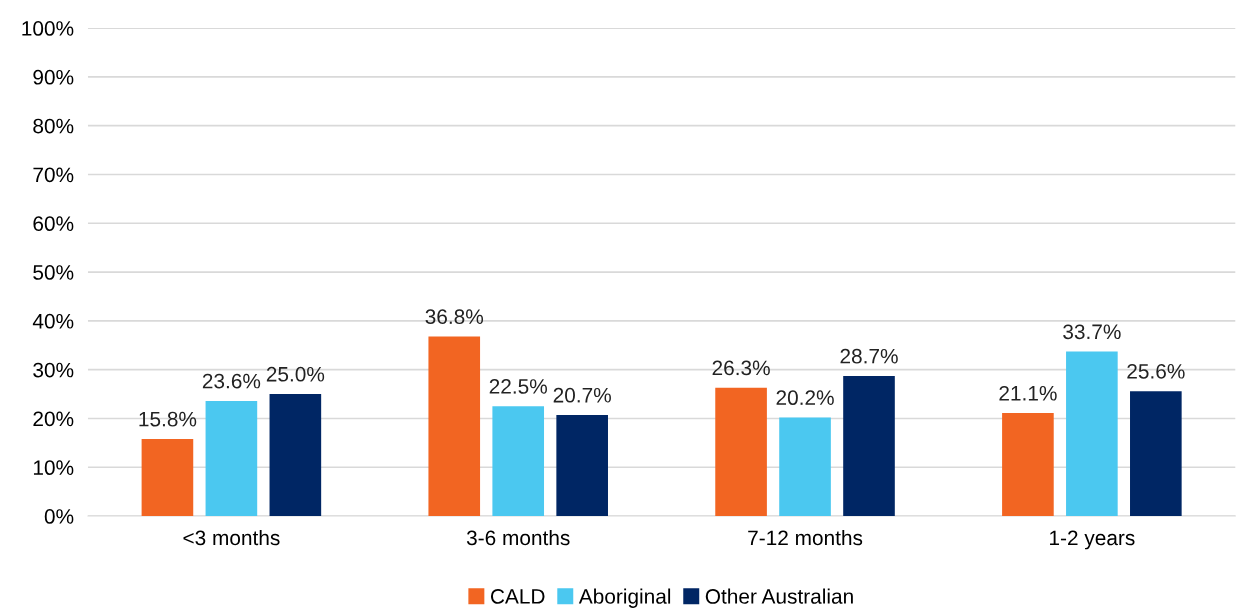 The height and width of the screenshot is (610, 1239). I want to click on x-tick-label: <3 months, so click(231, 537).